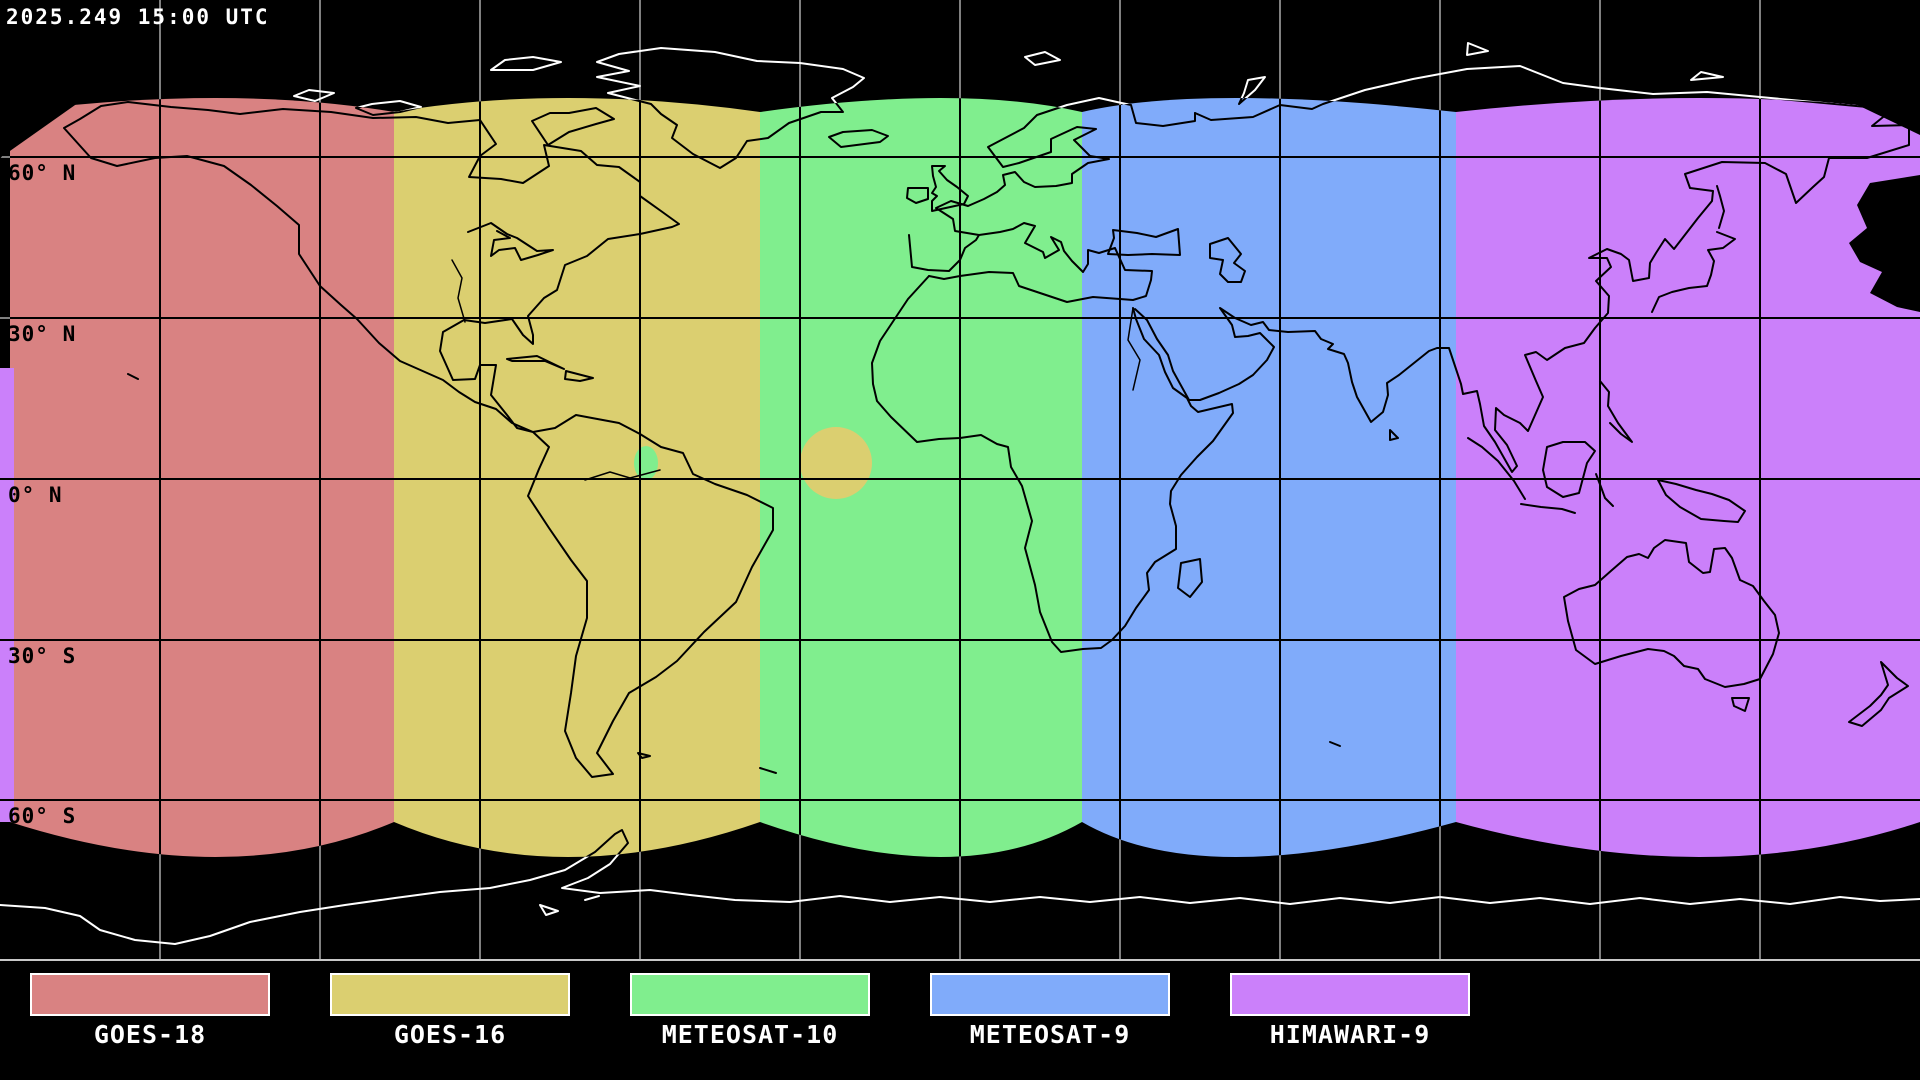  Describe the element at coordinates (836, 463) in the screenshot. I see `overlap-blob-goes16-in-meteosat10` at that location.